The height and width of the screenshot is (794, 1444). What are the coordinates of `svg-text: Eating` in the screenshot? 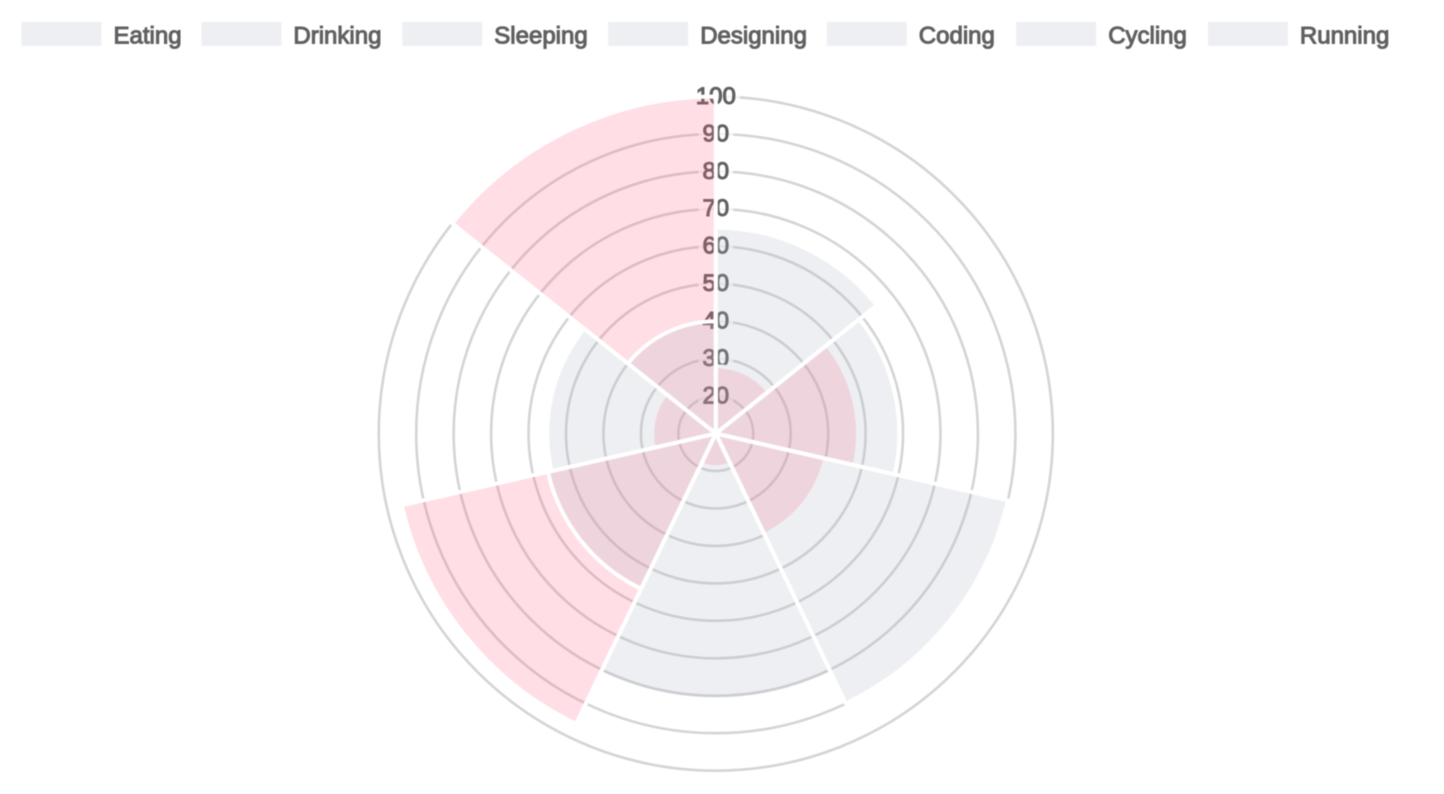 It's located at (148, 36).